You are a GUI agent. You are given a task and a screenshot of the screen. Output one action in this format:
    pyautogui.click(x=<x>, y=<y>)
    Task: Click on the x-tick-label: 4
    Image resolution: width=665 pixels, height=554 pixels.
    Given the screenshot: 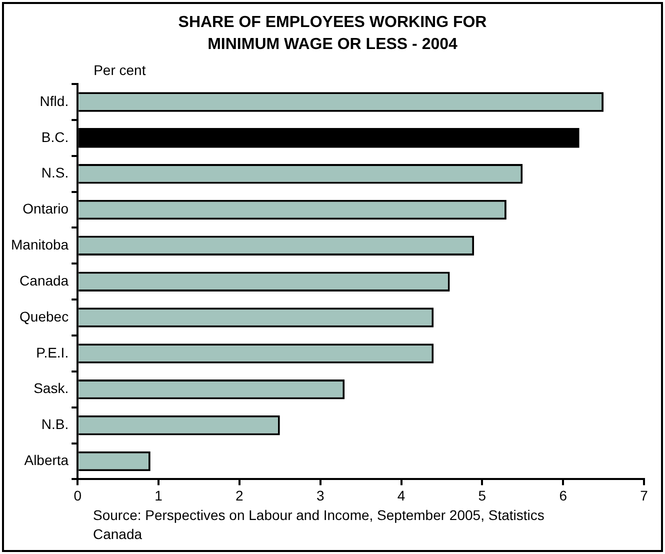 What is the action you would take?
    pyautogui.click(x=401, y=495)
    